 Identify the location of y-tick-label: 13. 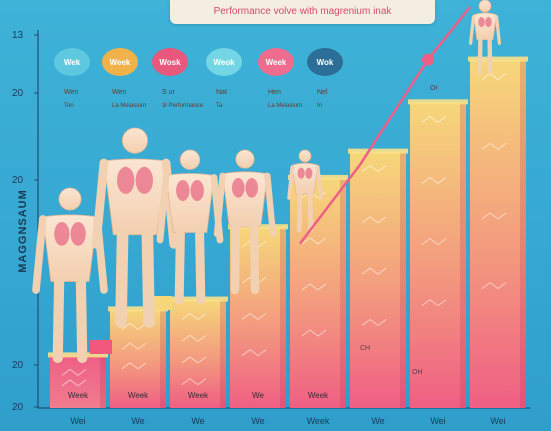
(18, 35).